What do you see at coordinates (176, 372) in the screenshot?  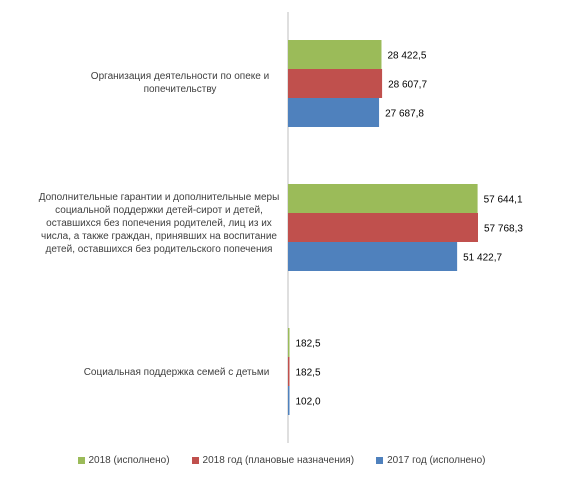 I see `category-label-family-support: Социальная поддержка семей с детьми` at bounding box center [176, 372].